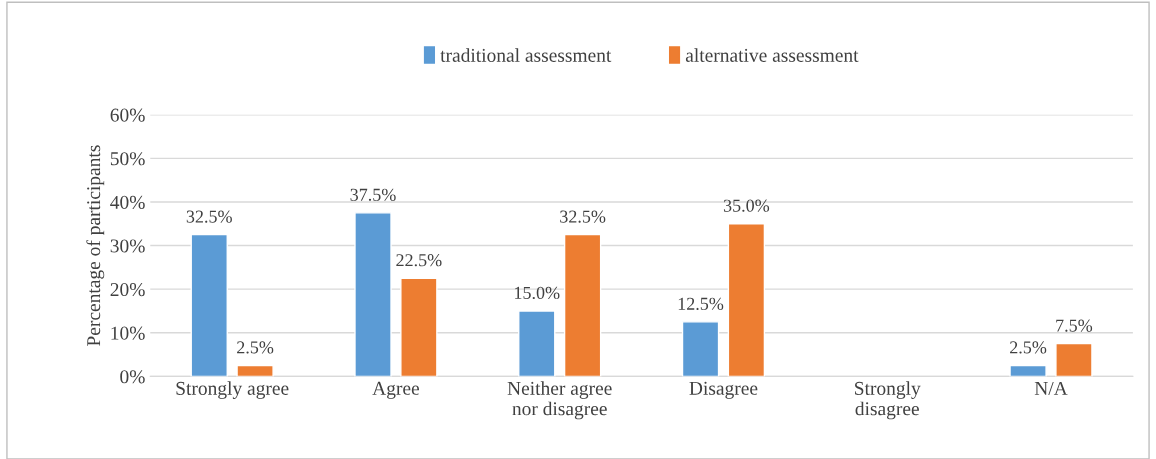 Image resolution: width=1156 pixels, height=459 pixels. I want to click on data-label: 15.0%, so click(537, 293).